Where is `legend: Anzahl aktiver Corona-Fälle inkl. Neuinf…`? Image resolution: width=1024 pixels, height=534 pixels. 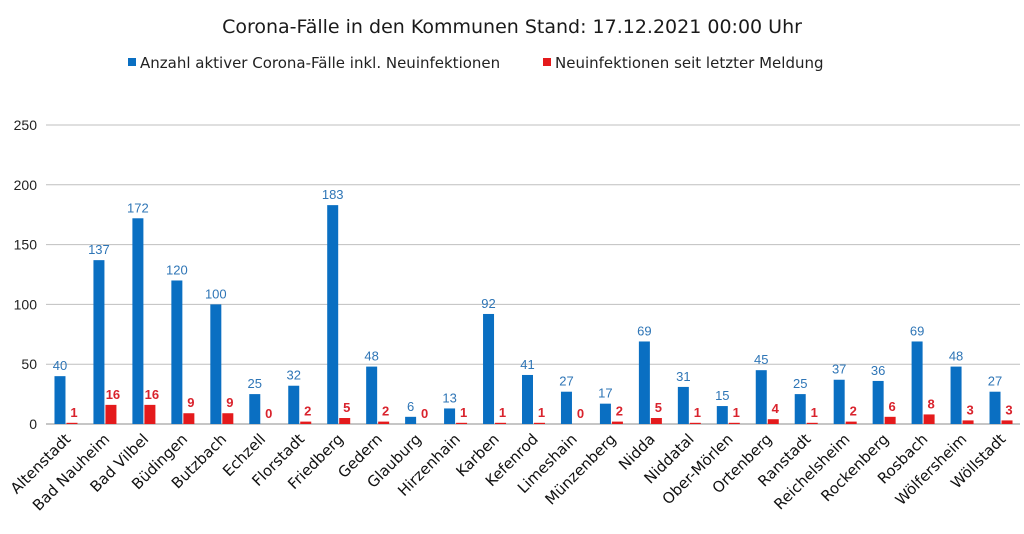
legend: Anzahl aktiver Corona-Fälle inkl. Neuinf… is located at coordinates (476, 63).